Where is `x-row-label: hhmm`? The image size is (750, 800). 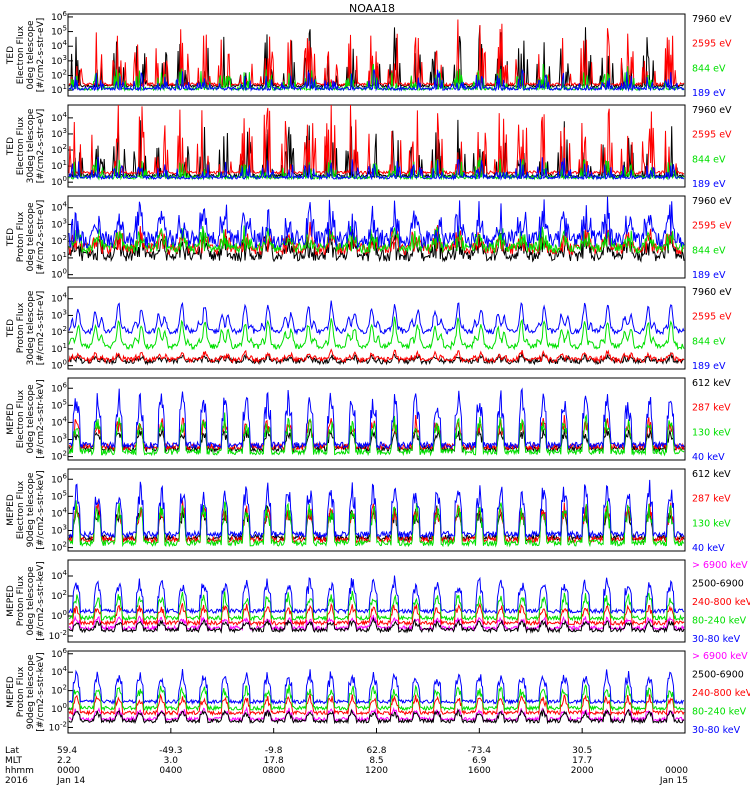
x-row-label: hhmm is located at coordinates (19, 771).